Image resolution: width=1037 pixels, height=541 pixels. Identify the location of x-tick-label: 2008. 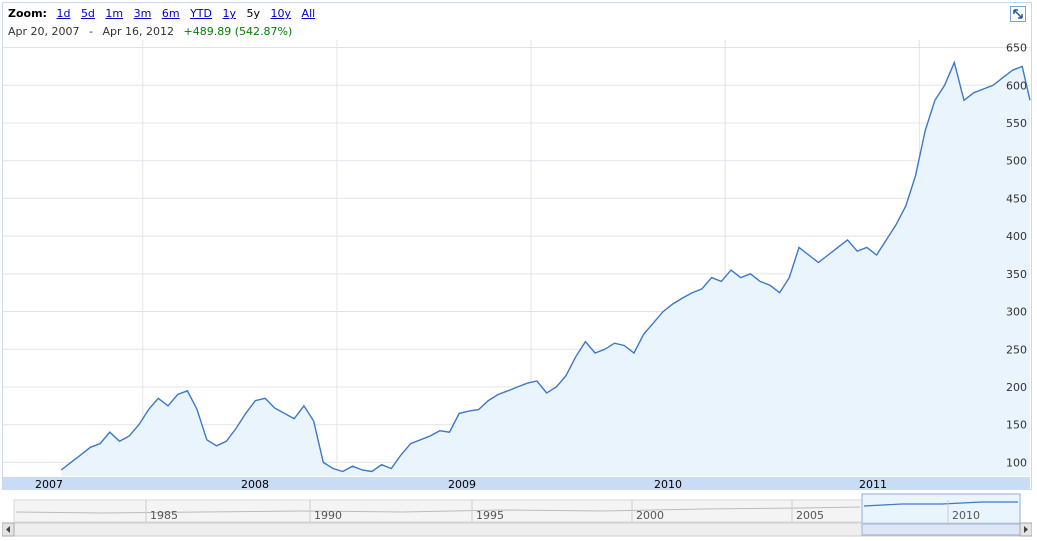
(255, 484).